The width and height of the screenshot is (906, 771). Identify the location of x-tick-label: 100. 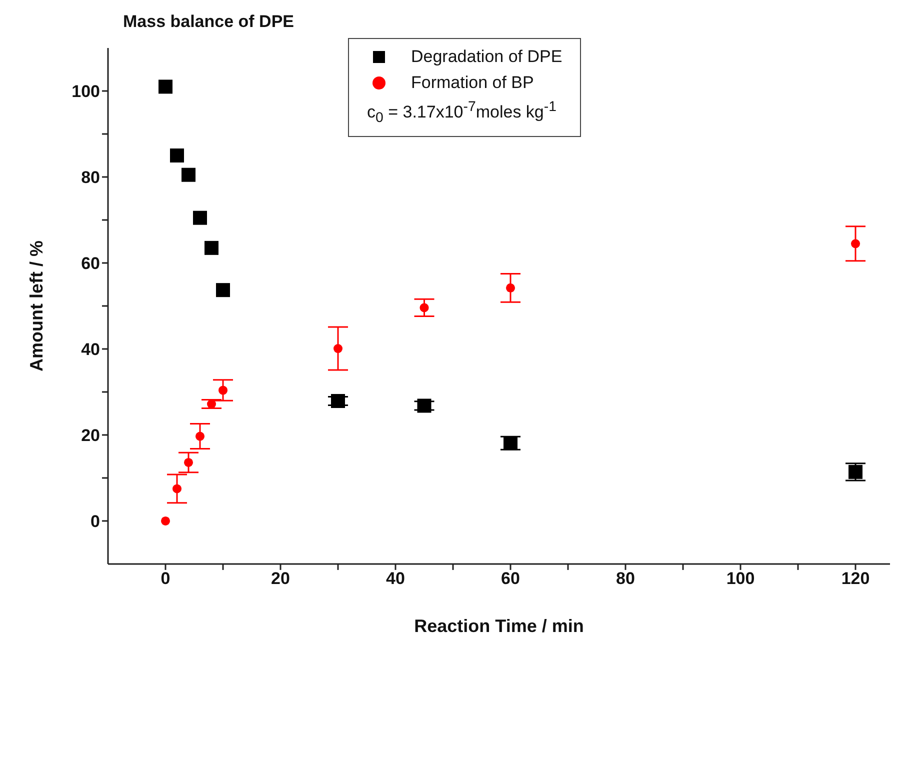
(740, 578).